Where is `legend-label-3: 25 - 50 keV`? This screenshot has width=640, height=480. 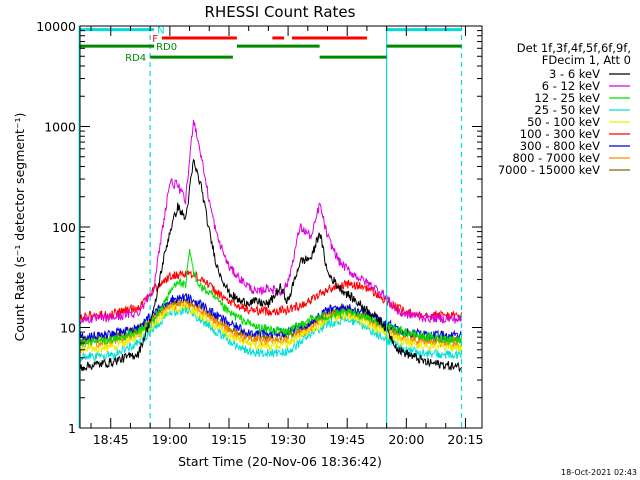
legend-label-3: 25 - 50 keV is located at coordinates (567, 110).